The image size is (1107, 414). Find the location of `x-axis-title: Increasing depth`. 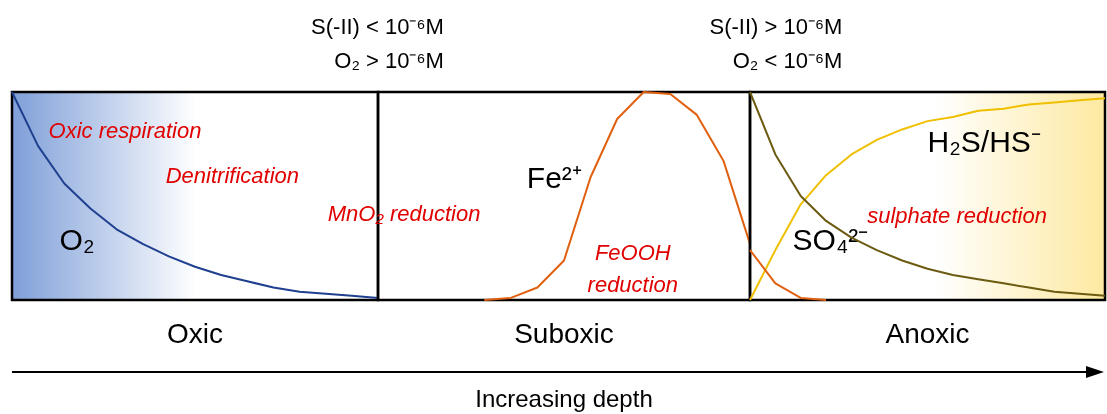

x-axis-title: Increasing depth is located at coordinates (564, 398).